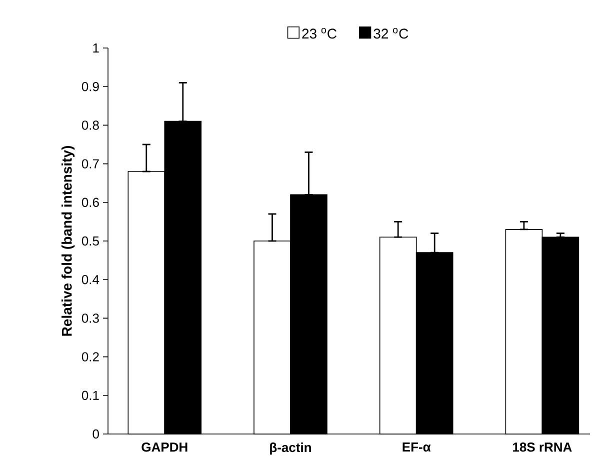 The width and height of the screenshot is (609, 468). What do you see at coordinates (90, 318) in the screenshot?
I see `y-tick-label: 0.3` at bounding box center [90, 318].